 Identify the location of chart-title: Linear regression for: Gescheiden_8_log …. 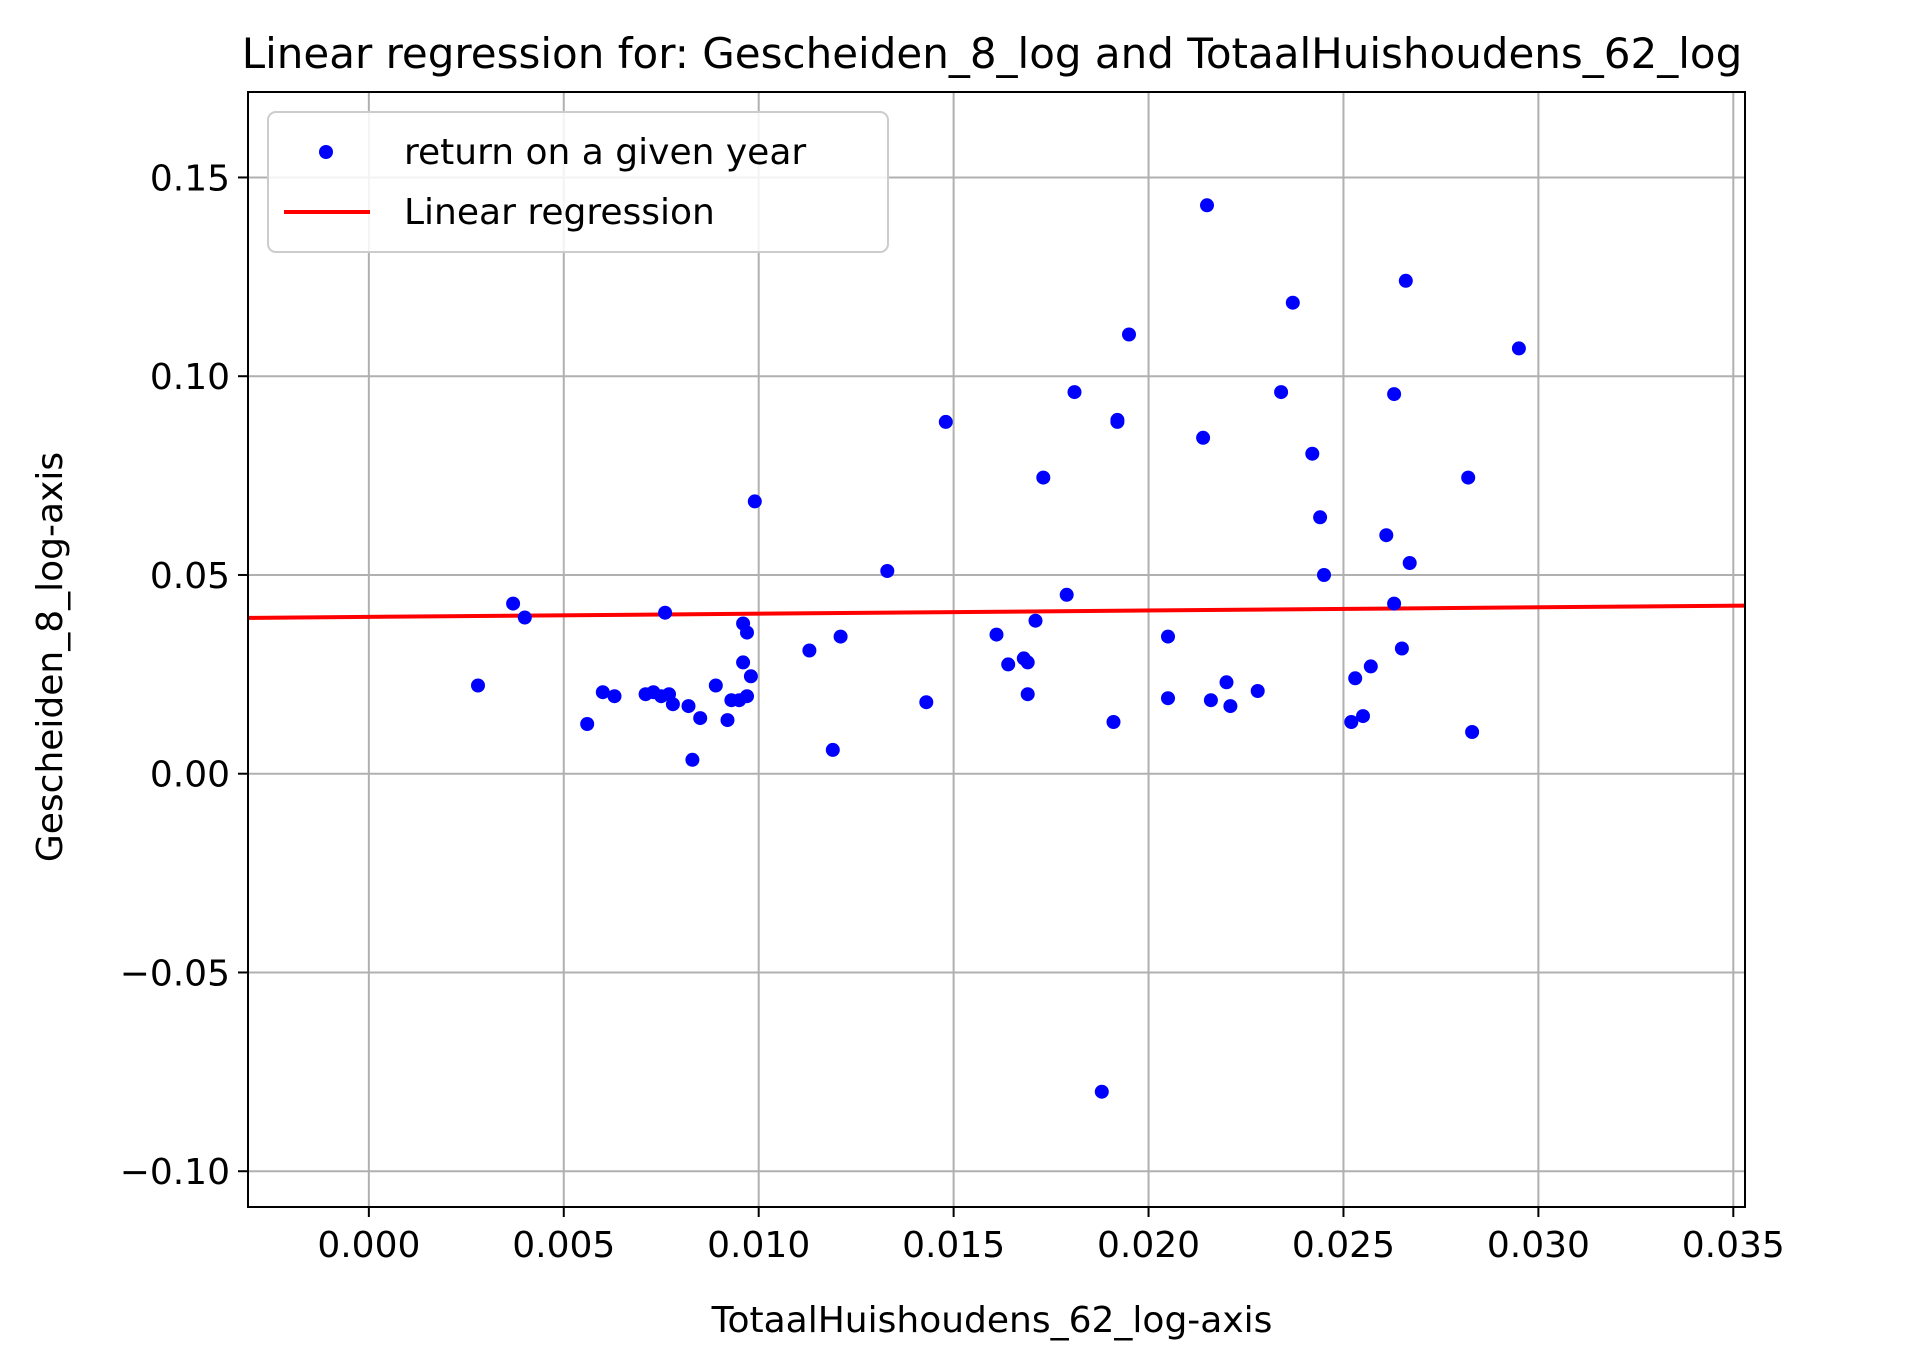
(992, 53).